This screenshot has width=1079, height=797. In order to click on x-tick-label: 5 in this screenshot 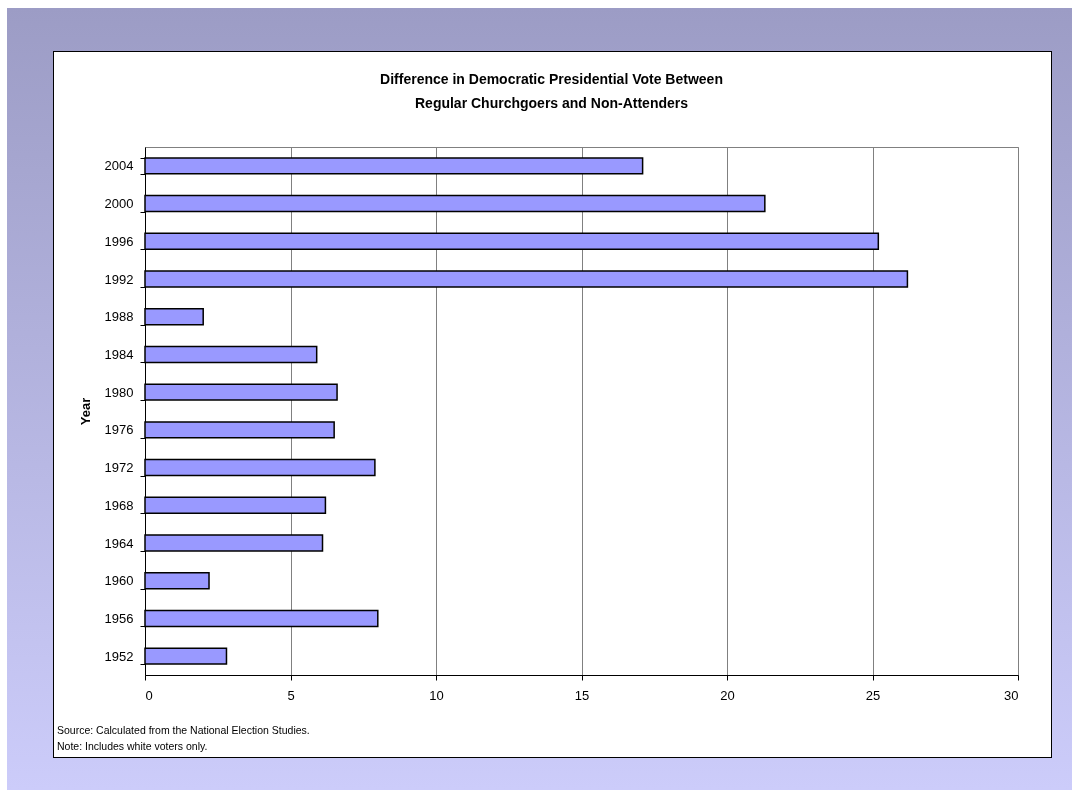, I will do `click(291, 695)`.